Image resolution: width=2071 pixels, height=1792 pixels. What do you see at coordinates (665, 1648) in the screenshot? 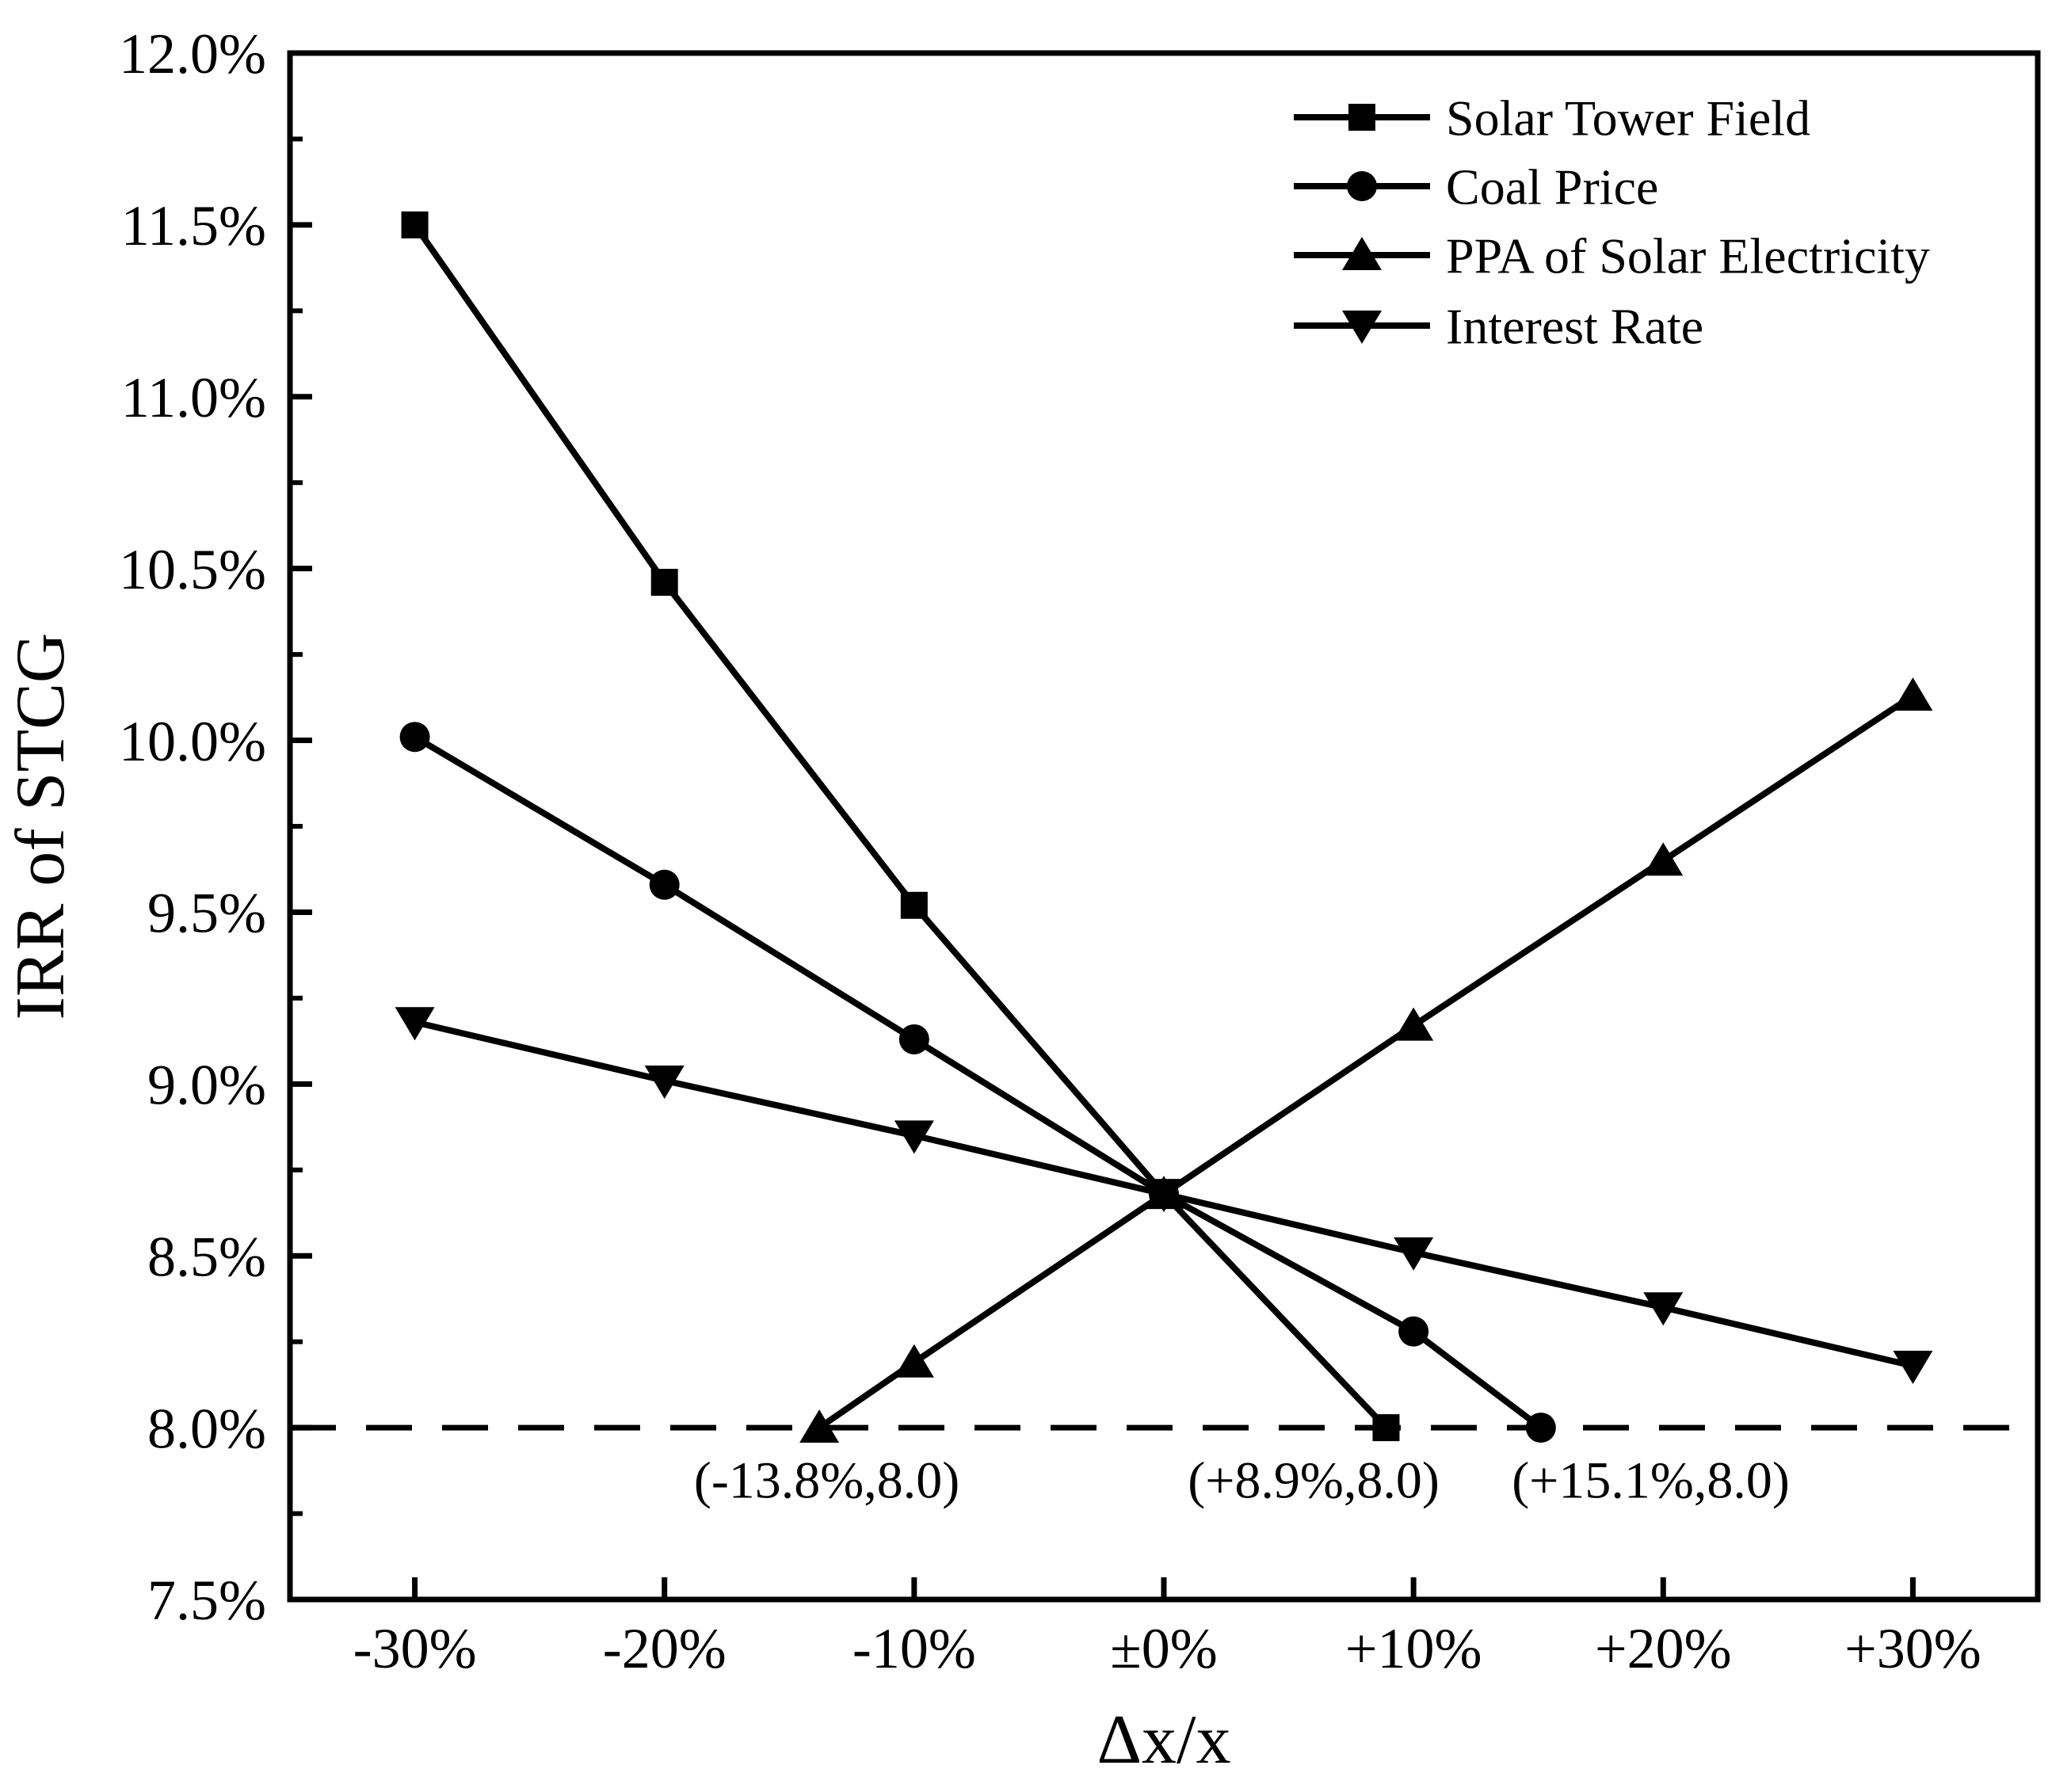
I see `x-tick-label: -20%` at bounding box center [665, 1648].